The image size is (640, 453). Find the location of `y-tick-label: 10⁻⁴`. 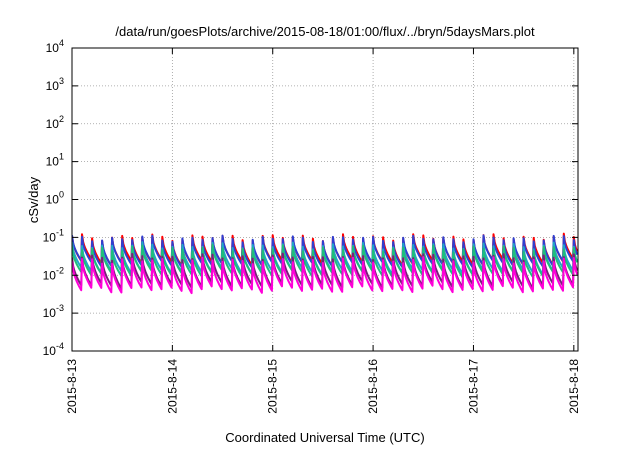

y-tick-label: 10⁻⁴ is located at coordinates (53, 349).